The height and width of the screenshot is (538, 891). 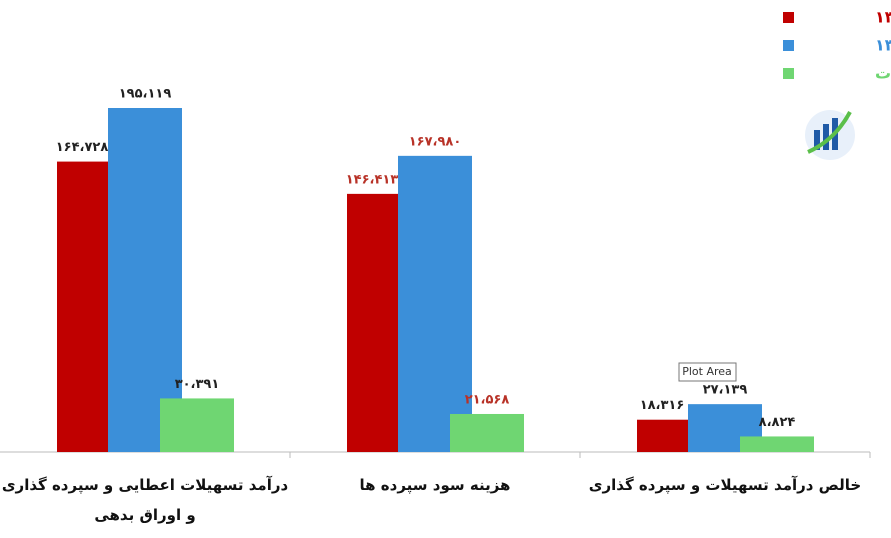 I want to click on value-label: ۱۹۵،۱۱۹, so click(x=145, y=94).